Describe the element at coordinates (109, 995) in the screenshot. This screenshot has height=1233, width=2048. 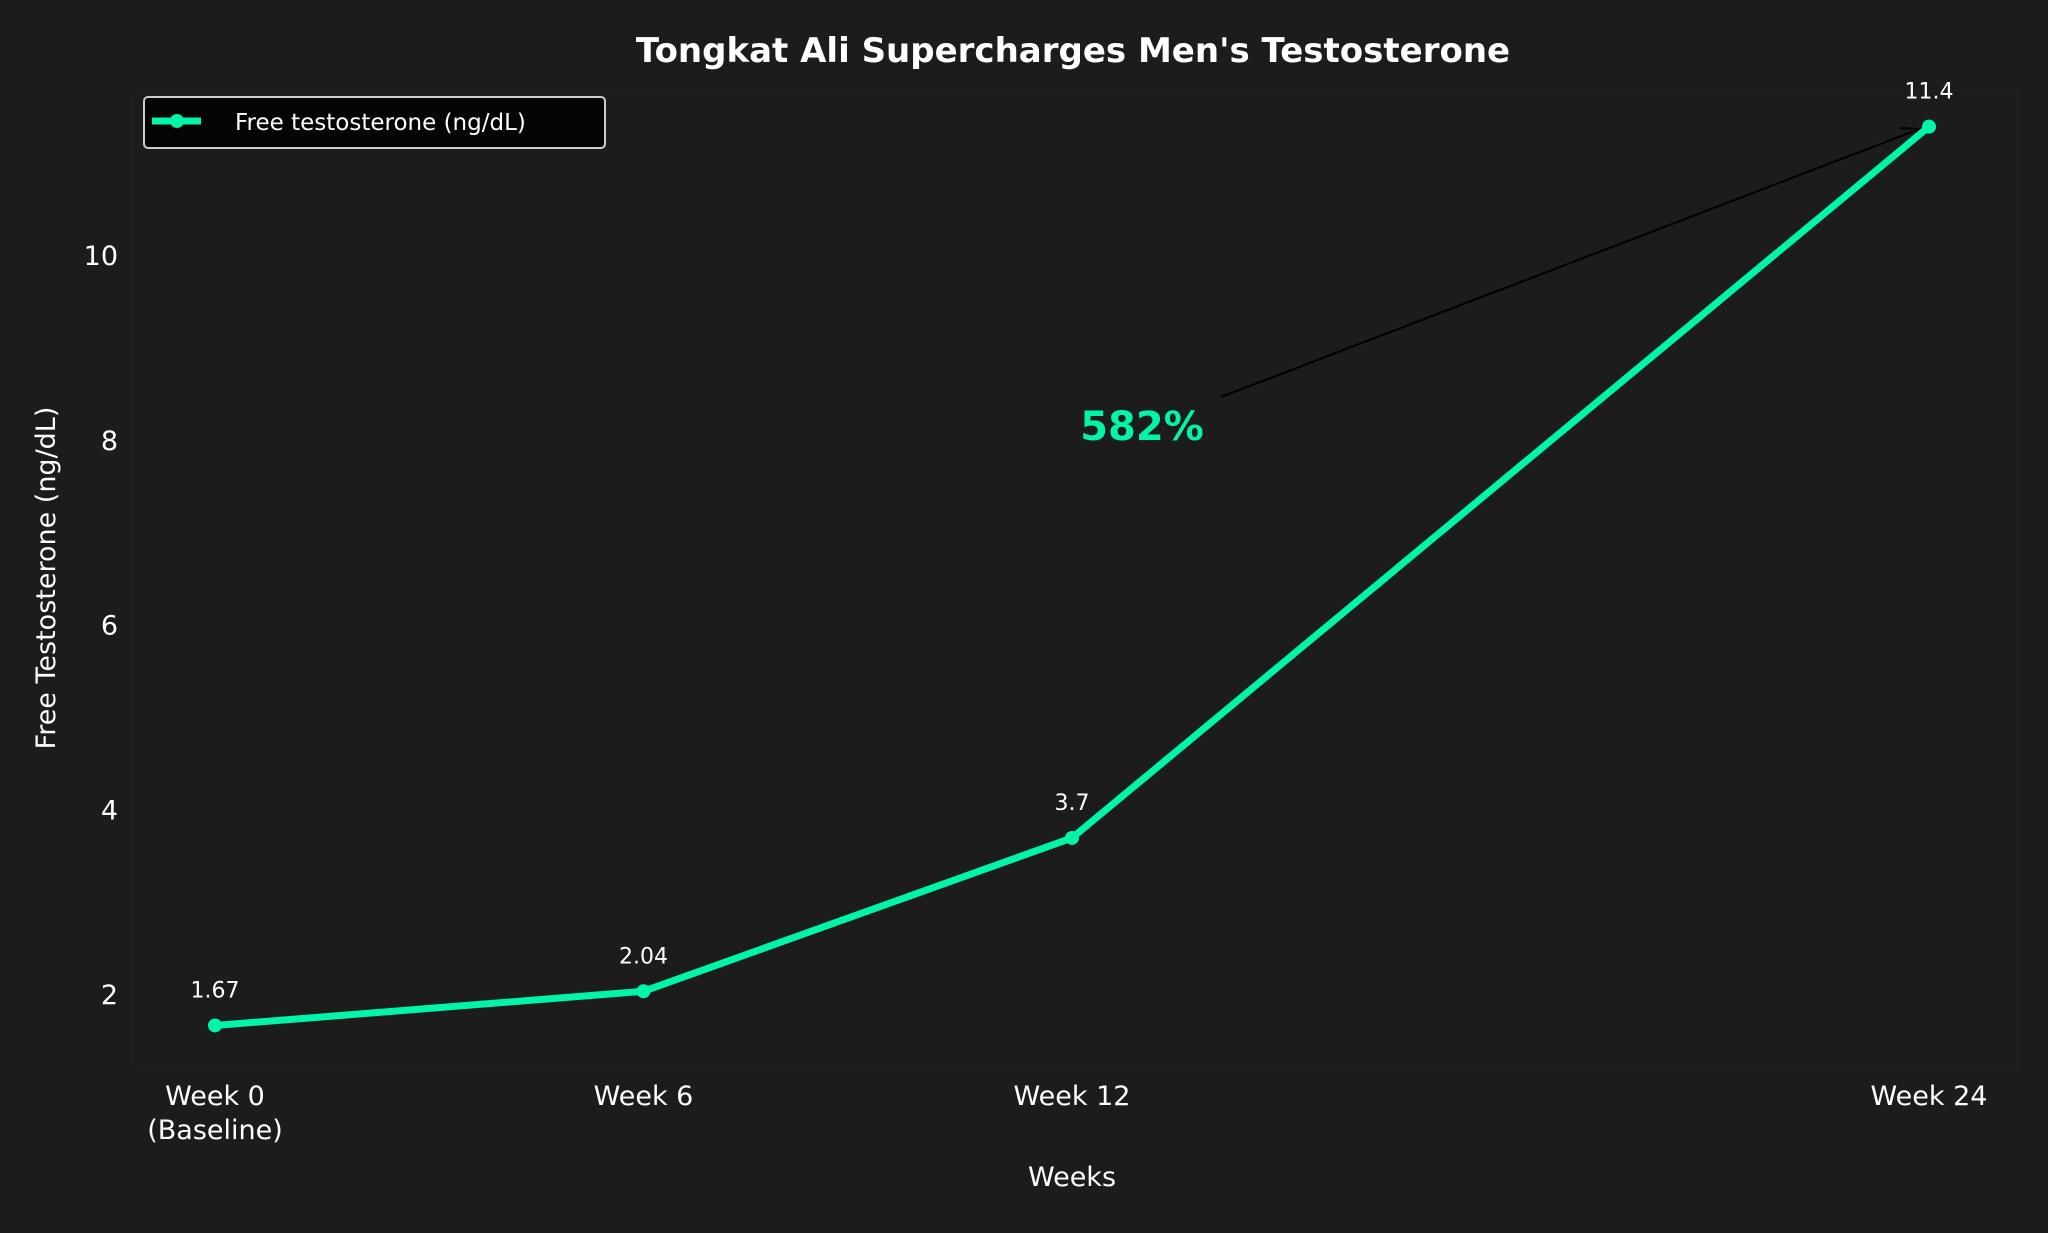
I see `y-tick-label: 2` at that location.